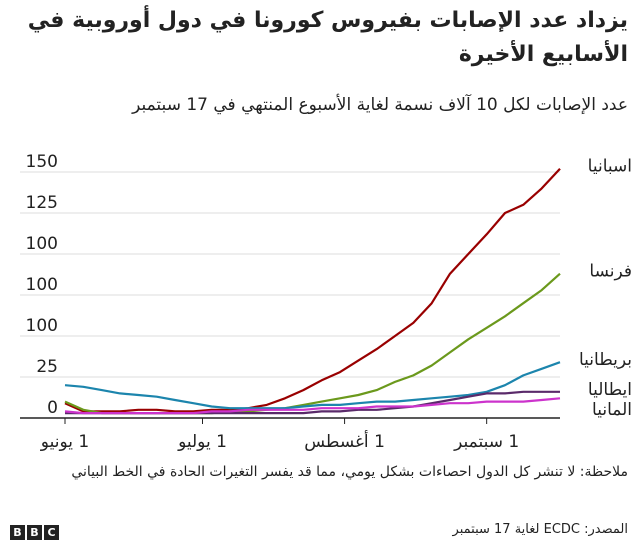 The width and height of the screenshot is (640, 548). I want to click on source: المصدر: ECDC لغاية 17 سبتمبر, so click(540, 529).